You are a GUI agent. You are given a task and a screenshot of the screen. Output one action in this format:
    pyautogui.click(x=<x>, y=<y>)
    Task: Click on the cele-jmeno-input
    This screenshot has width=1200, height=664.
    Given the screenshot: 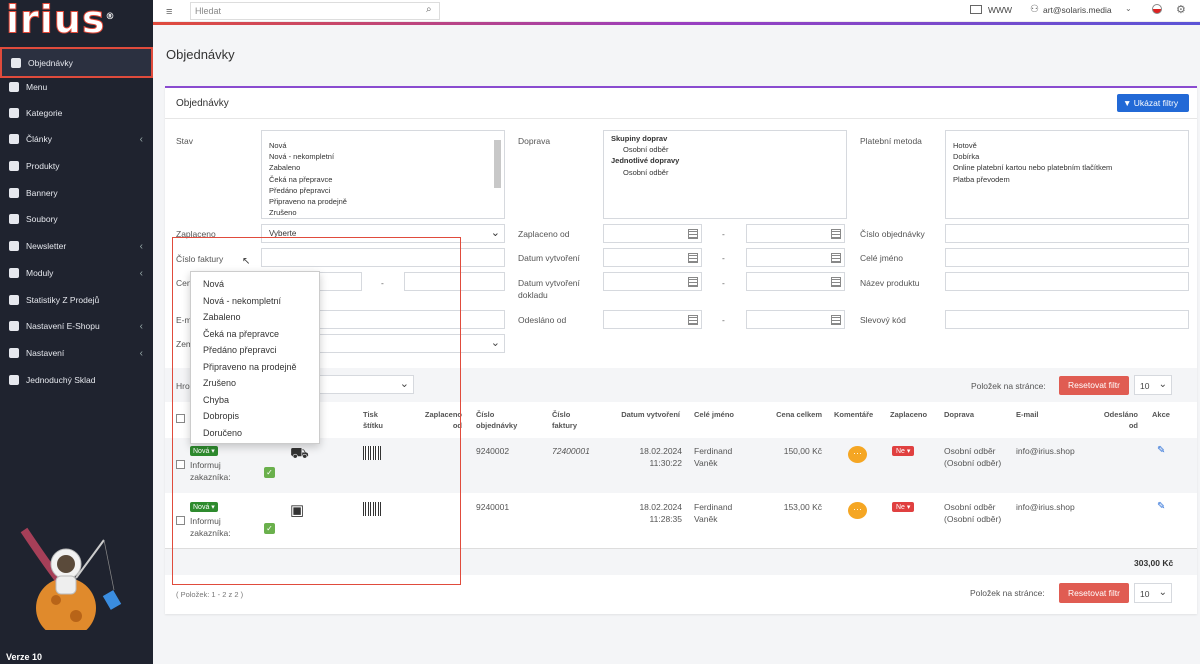 What is the action you would take?
    pyautogui.click(x=1067, y=257)
    